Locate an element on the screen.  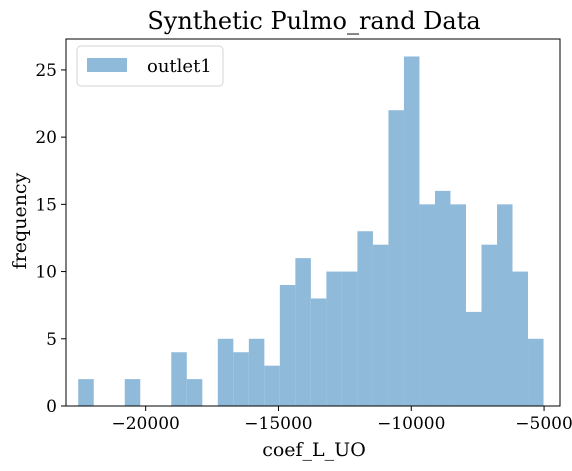
y-tick-label: 20 is located at coordinates (46, 138).